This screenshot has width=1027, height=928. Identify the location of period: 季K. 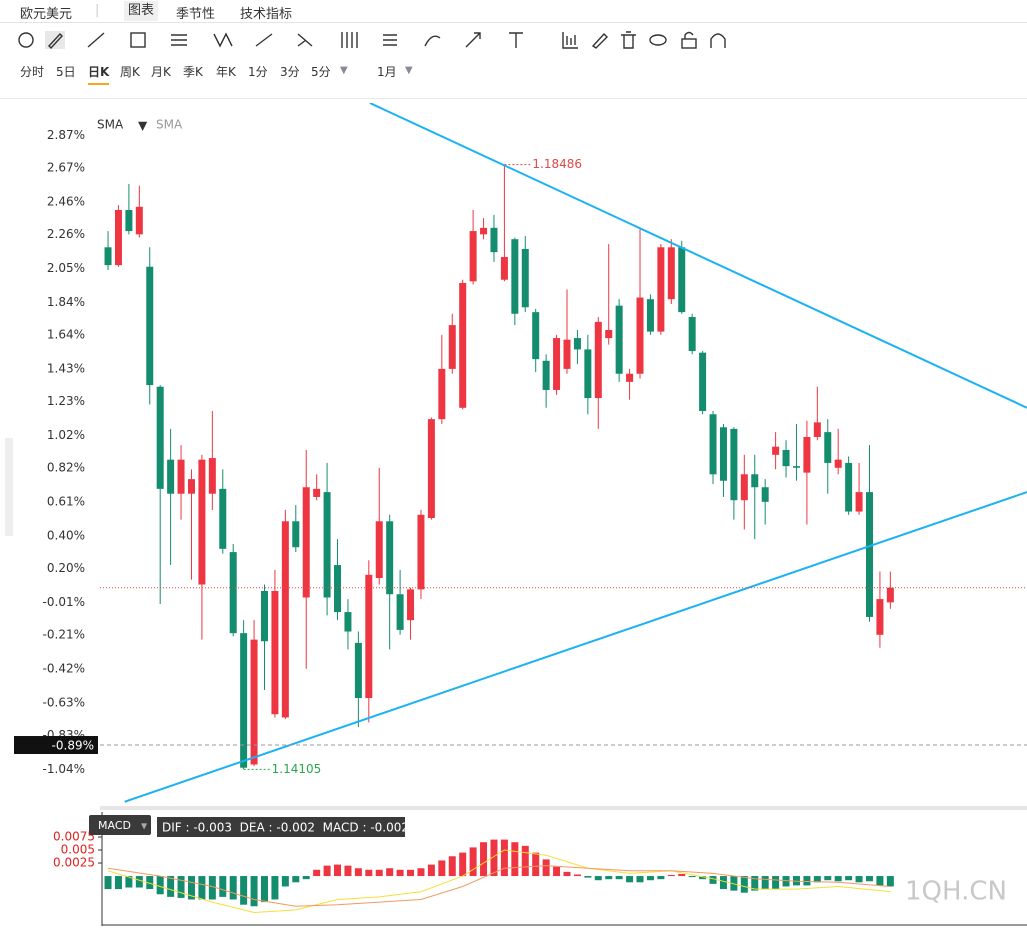
(193, 72).